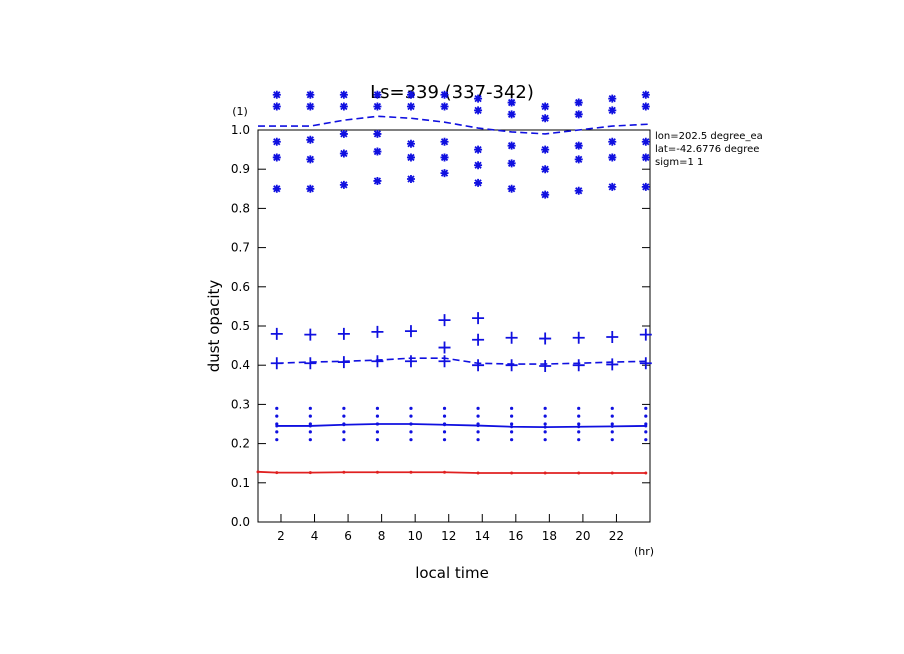 This screenshot has width=904, height=654. I want to click on x-tick-label: 16, so click(515, 536).